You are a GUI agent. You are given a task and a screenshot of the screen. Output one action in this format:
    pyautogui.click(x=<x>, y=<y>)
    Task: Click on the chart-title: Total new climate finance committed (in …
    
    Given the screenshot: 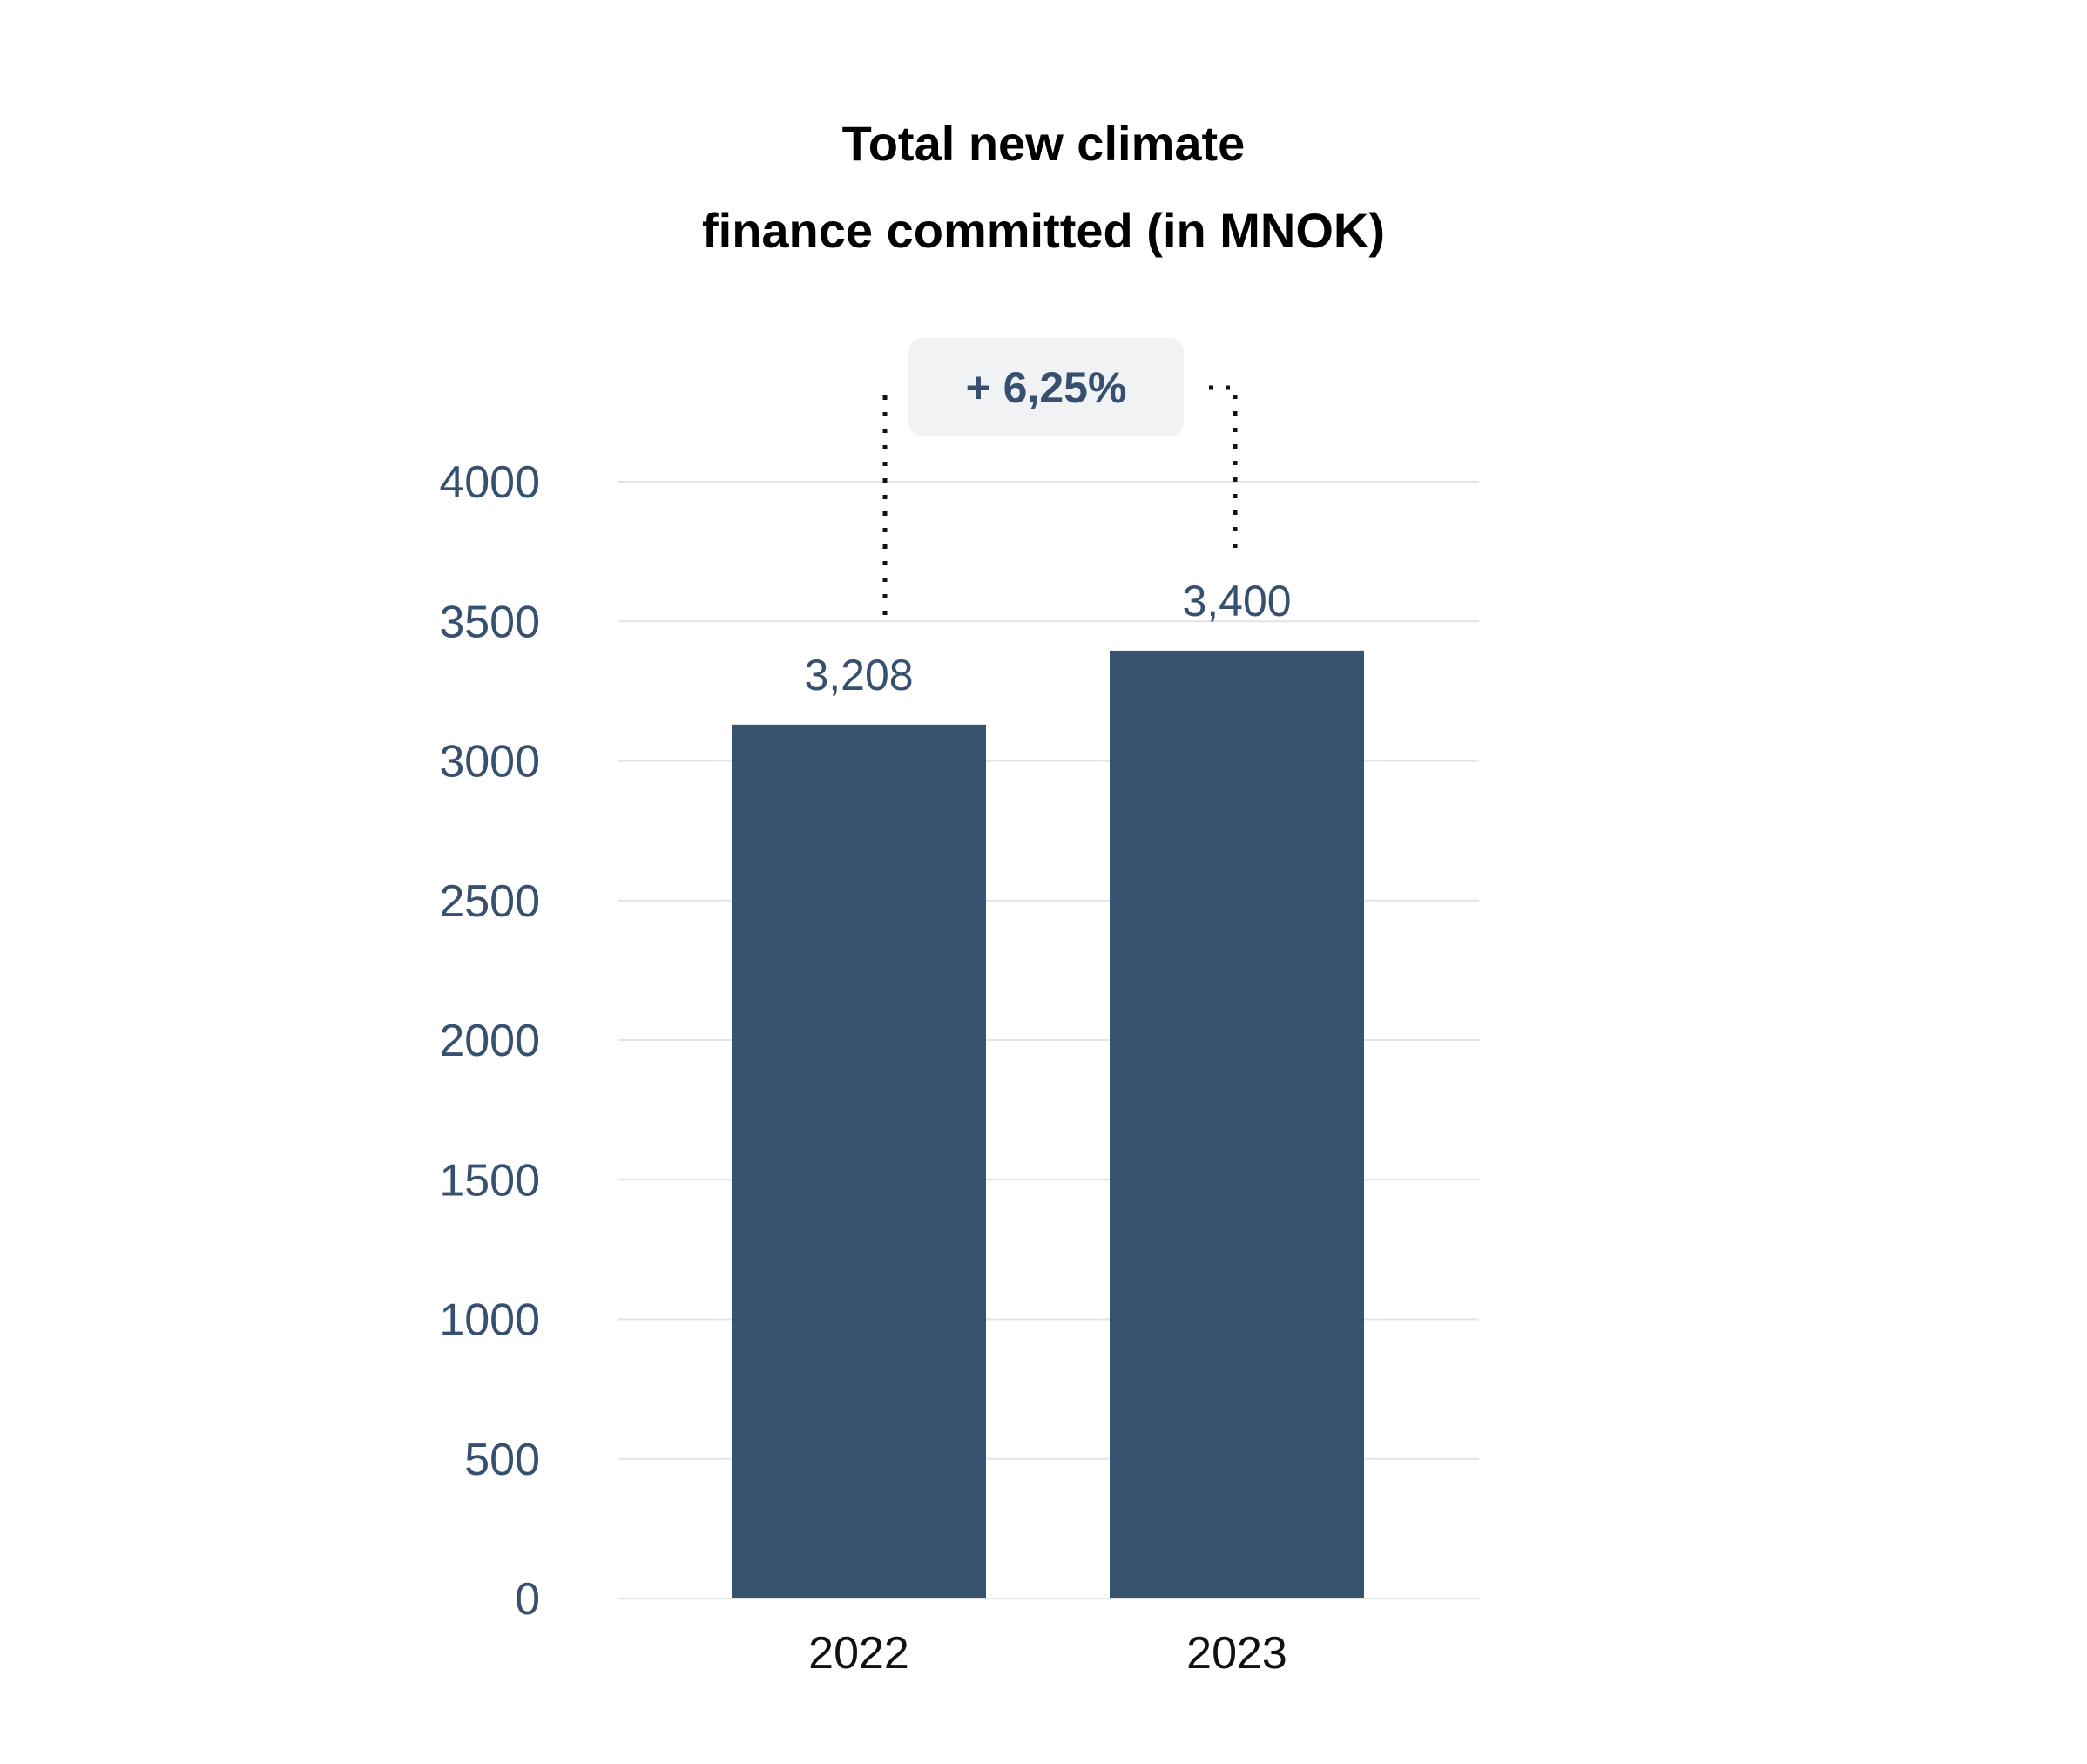 What is the action you would take?
    pyautogui.click(x=1043, y=187)
    